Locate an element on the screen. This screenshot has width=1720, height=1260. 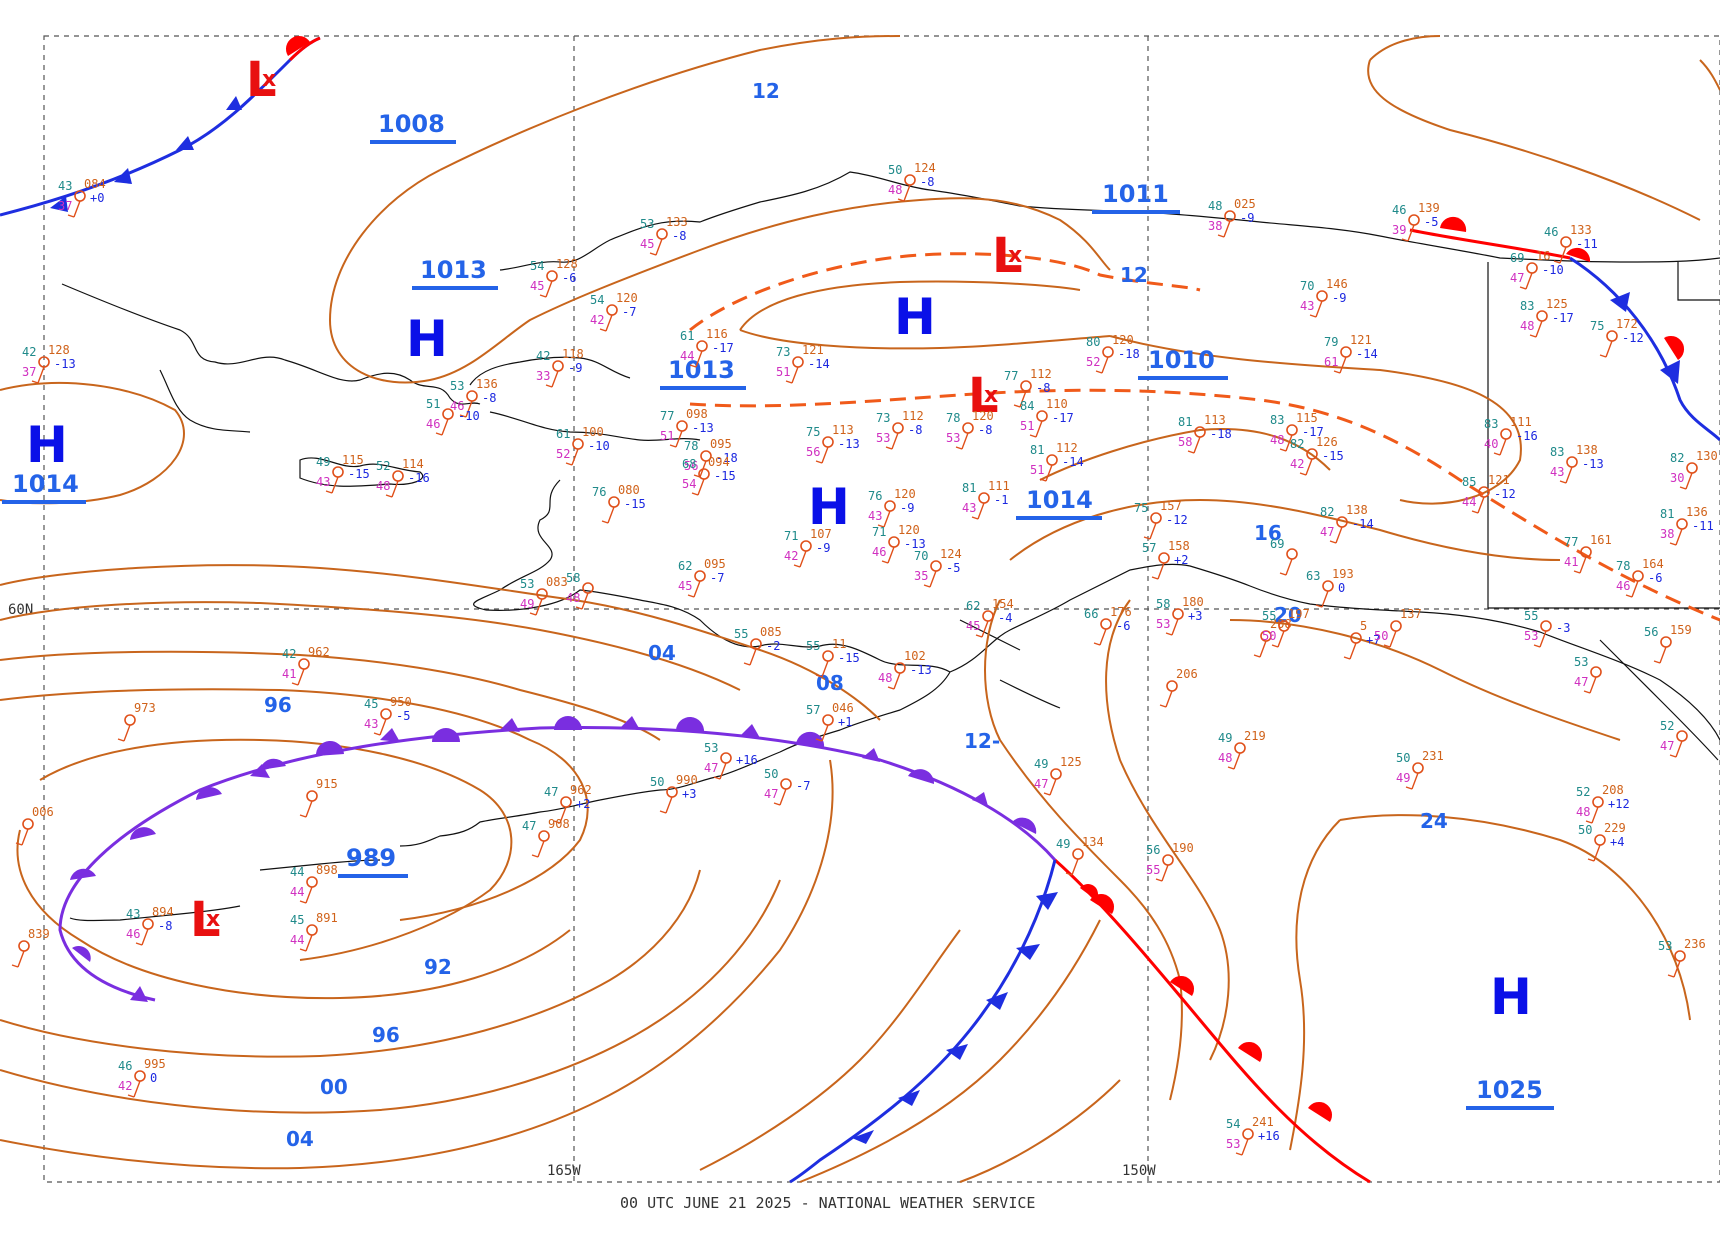
station-temperature: 82 is located at coordinates (1297, 444).